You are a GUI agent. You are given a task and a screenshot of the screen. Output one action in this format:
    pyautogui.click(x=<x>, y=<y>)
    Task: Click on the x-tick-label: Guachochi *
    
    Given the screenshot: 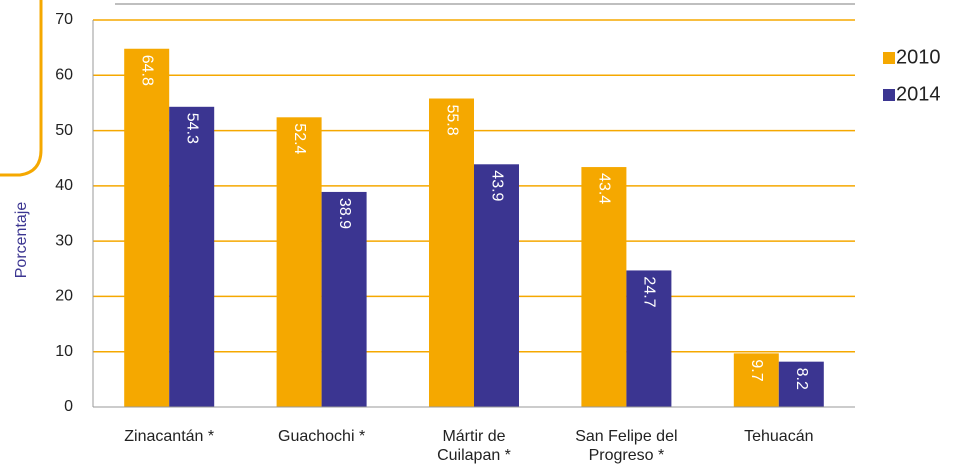 What is the action you would take?
    pyautogui.click(x=322, y=436)
    